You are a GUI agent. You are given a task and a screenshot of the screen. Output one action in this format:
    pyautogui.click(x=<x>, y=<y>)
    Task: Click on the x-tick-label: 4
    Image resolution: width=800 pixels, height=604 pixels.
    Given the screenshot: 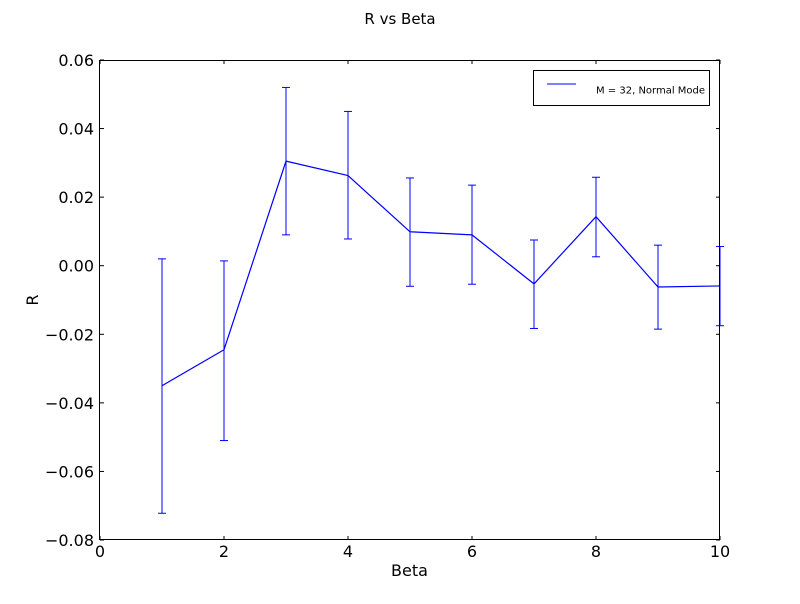 What is the action you would take?
    pyautogui.click(x=348, y=551)
    